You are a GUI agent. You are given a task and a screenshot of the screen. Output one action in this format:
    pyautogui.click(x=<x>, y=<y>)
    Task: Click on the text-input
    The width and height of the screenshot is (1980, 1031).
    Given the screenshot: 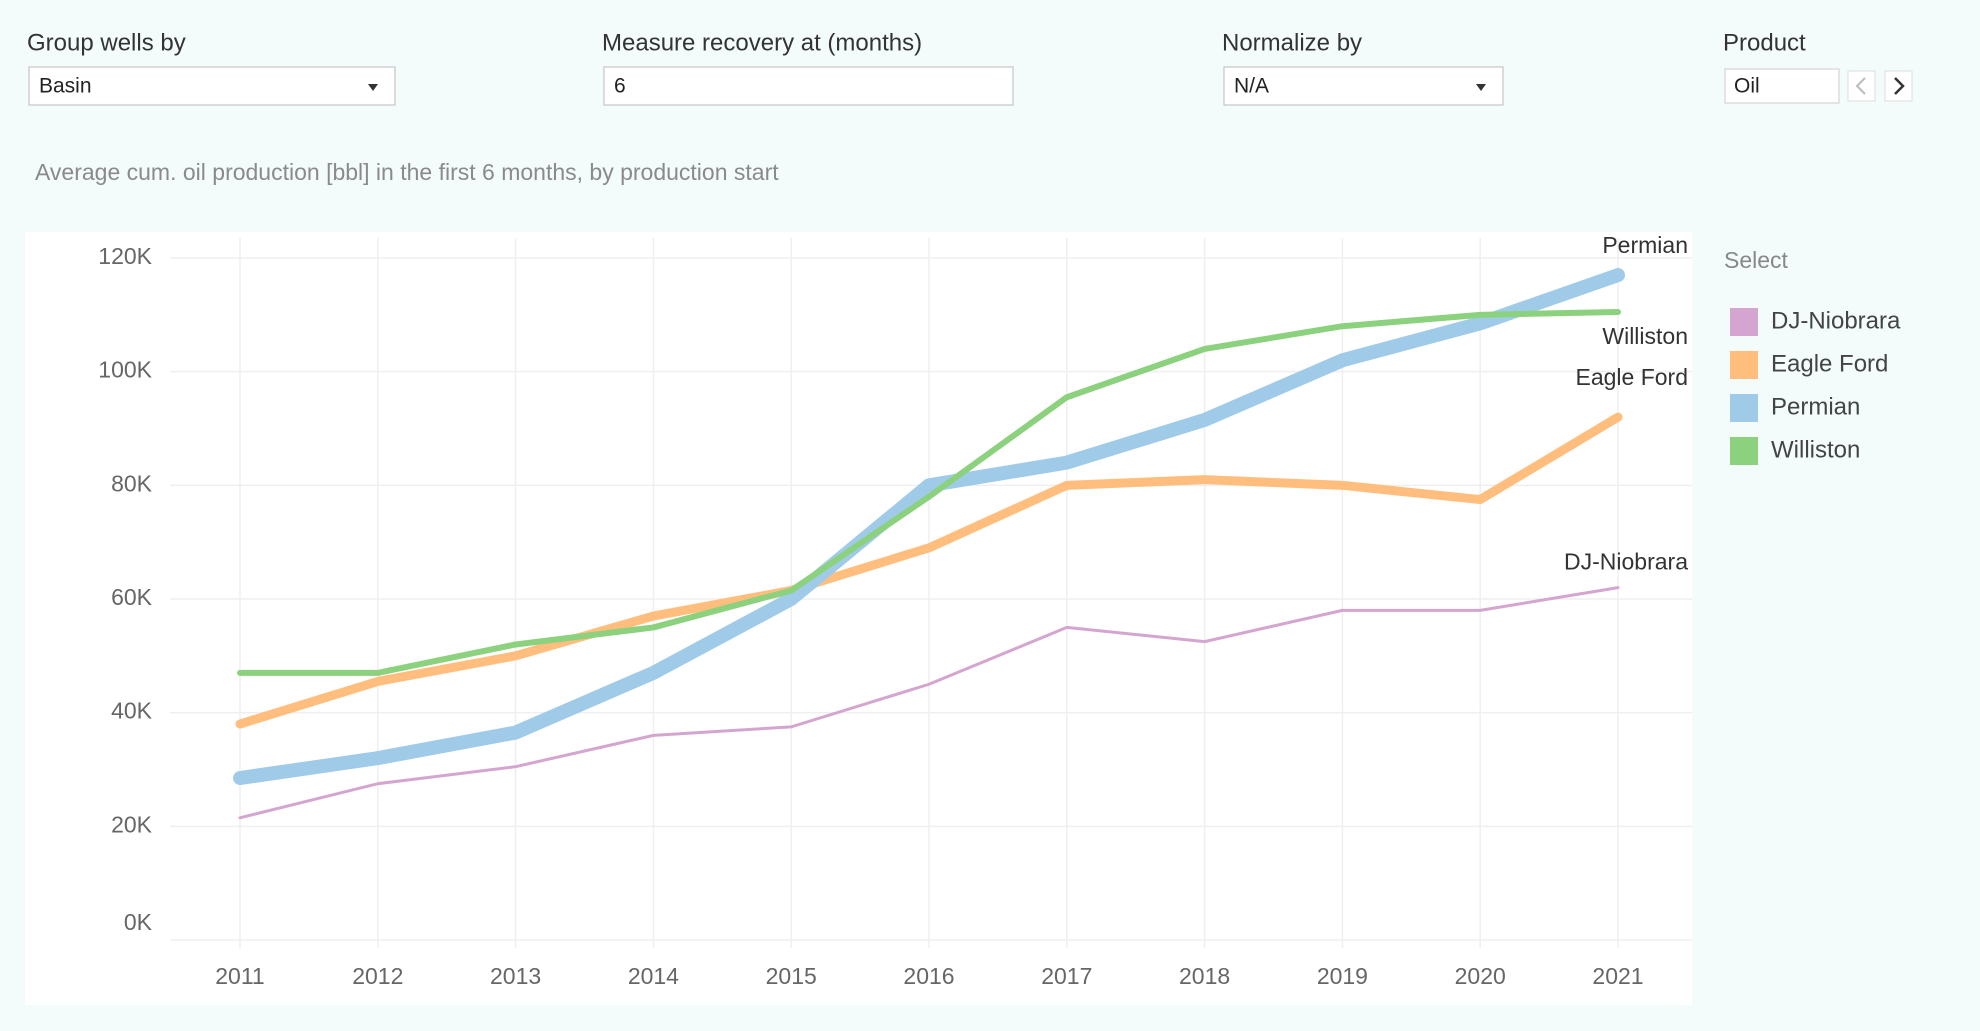 What is the action you would take?
    pyautogui.click(x=808, y=86)
    